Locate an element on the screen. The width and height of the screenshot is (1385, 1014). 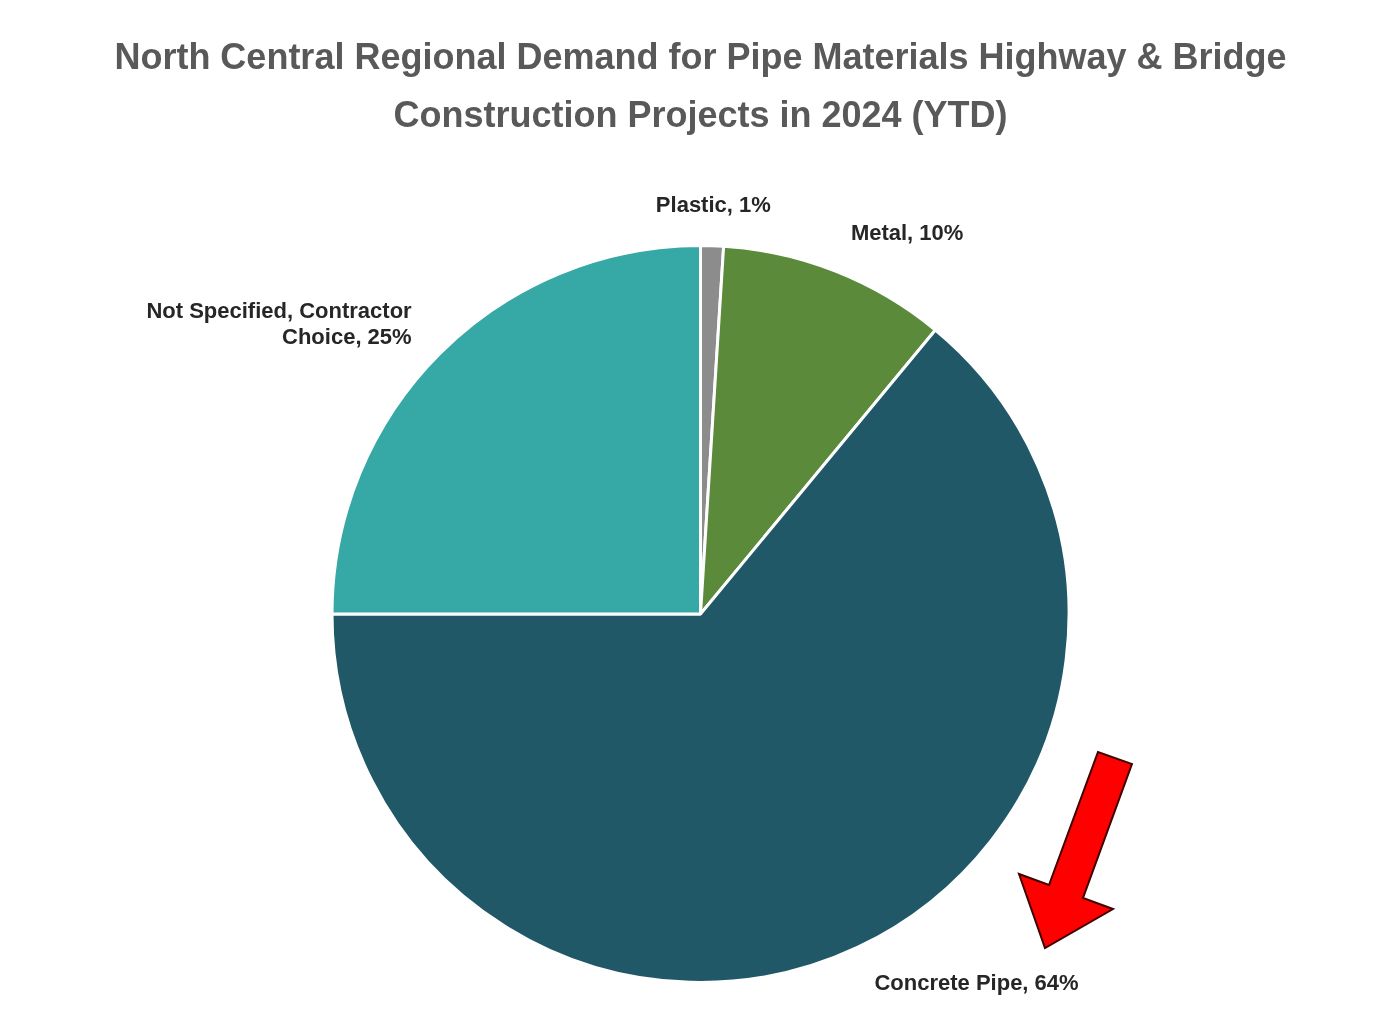
chart-title: North Central Regional Demand for Pipe Materials Highway & Bridge Construction Projects in 2024 (YTD) is located at coordinates (700, 86).